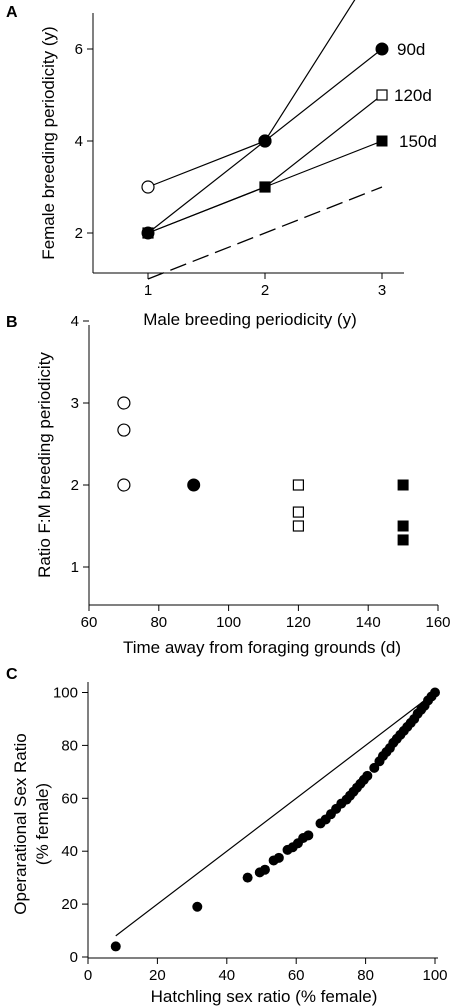 The image size is (458, 1007). I want to click on series-point-120d, so click(382, 95).